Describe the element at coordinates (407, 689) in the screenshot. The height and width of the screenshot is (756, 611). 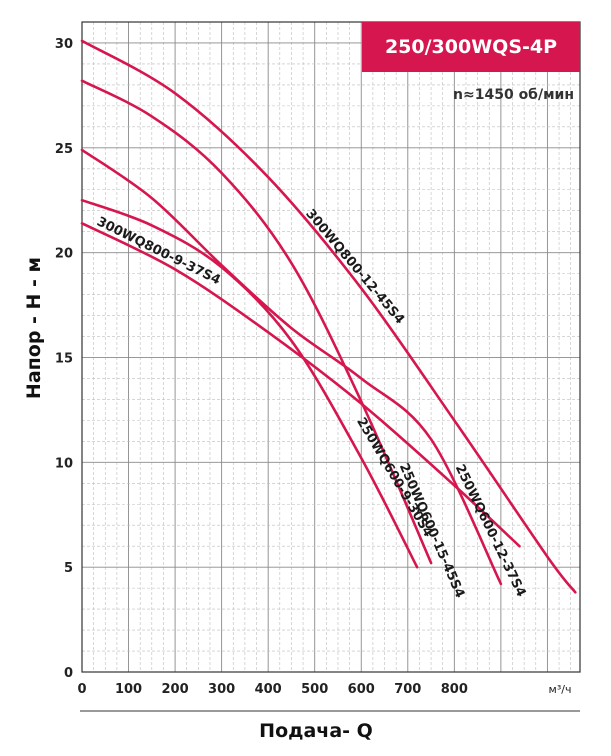
I see `x-tick-label: 700` at that location.